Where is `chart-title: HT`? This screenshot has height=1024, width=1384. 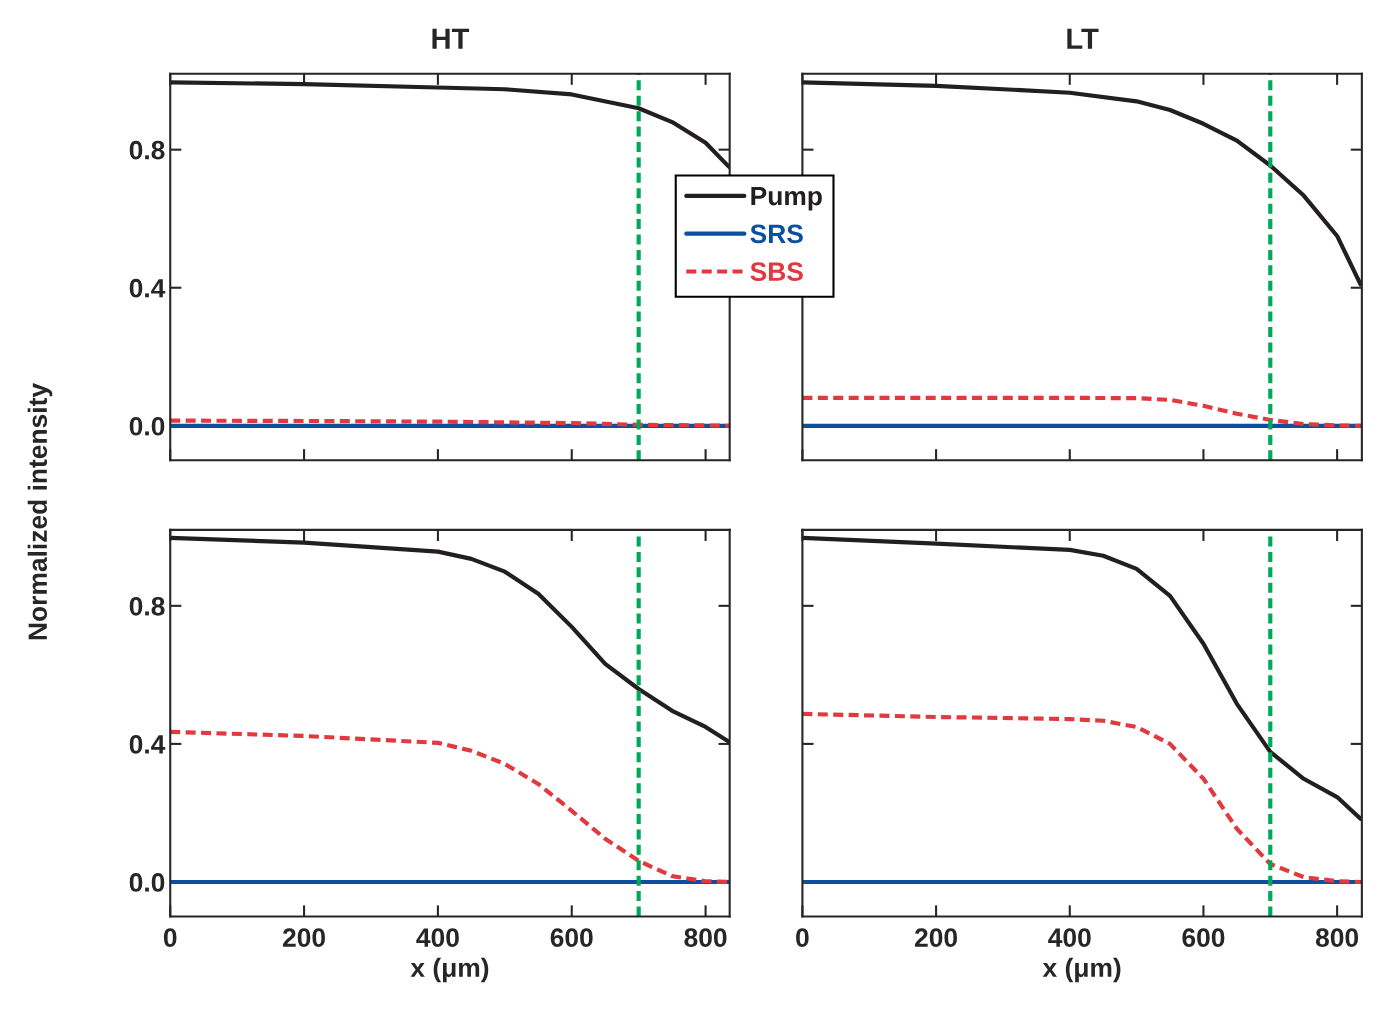 chart-title: HT is located at coordinates (451, 38).